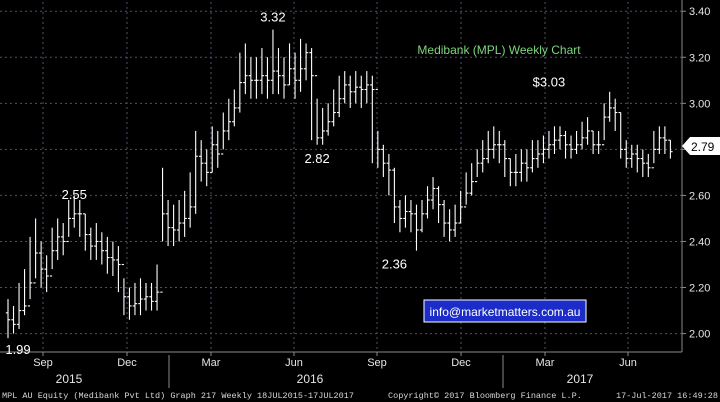  I want to click on price-tag-shape, so click(701, 146).